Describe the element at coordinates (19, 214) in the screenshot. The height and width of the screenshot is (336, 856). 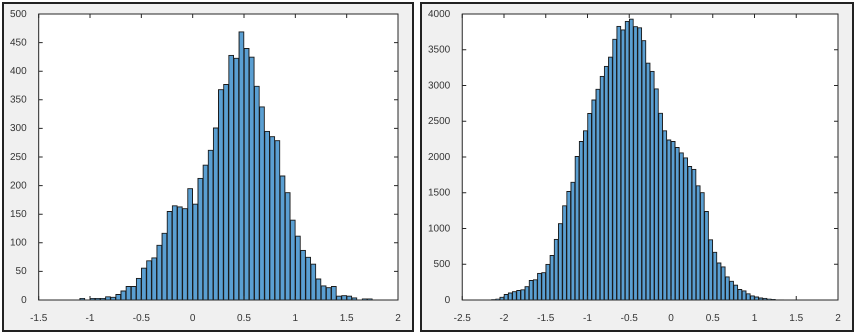
I see `y-tick-label: 150` at that location.